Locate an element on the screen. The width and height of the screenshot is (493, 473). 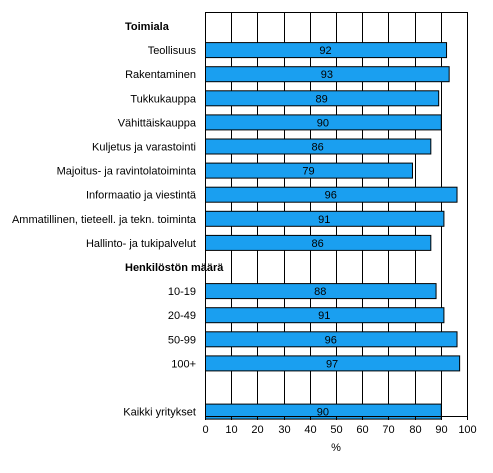
category-label: Rakentaminen is located at coordinates (160, 75).